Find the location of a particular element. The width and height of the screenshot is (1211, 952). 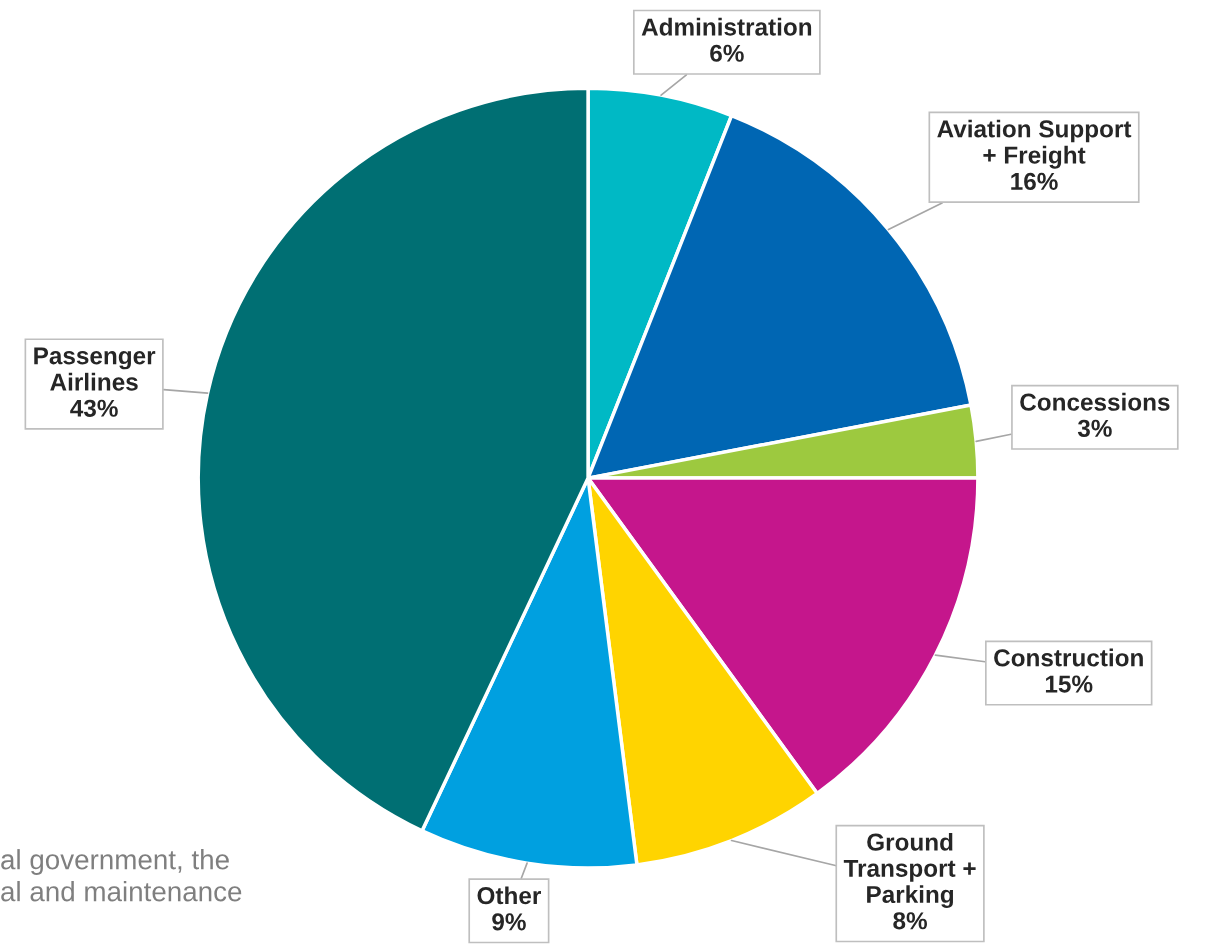

data-label: 43% is located at coordinates (94, 408).